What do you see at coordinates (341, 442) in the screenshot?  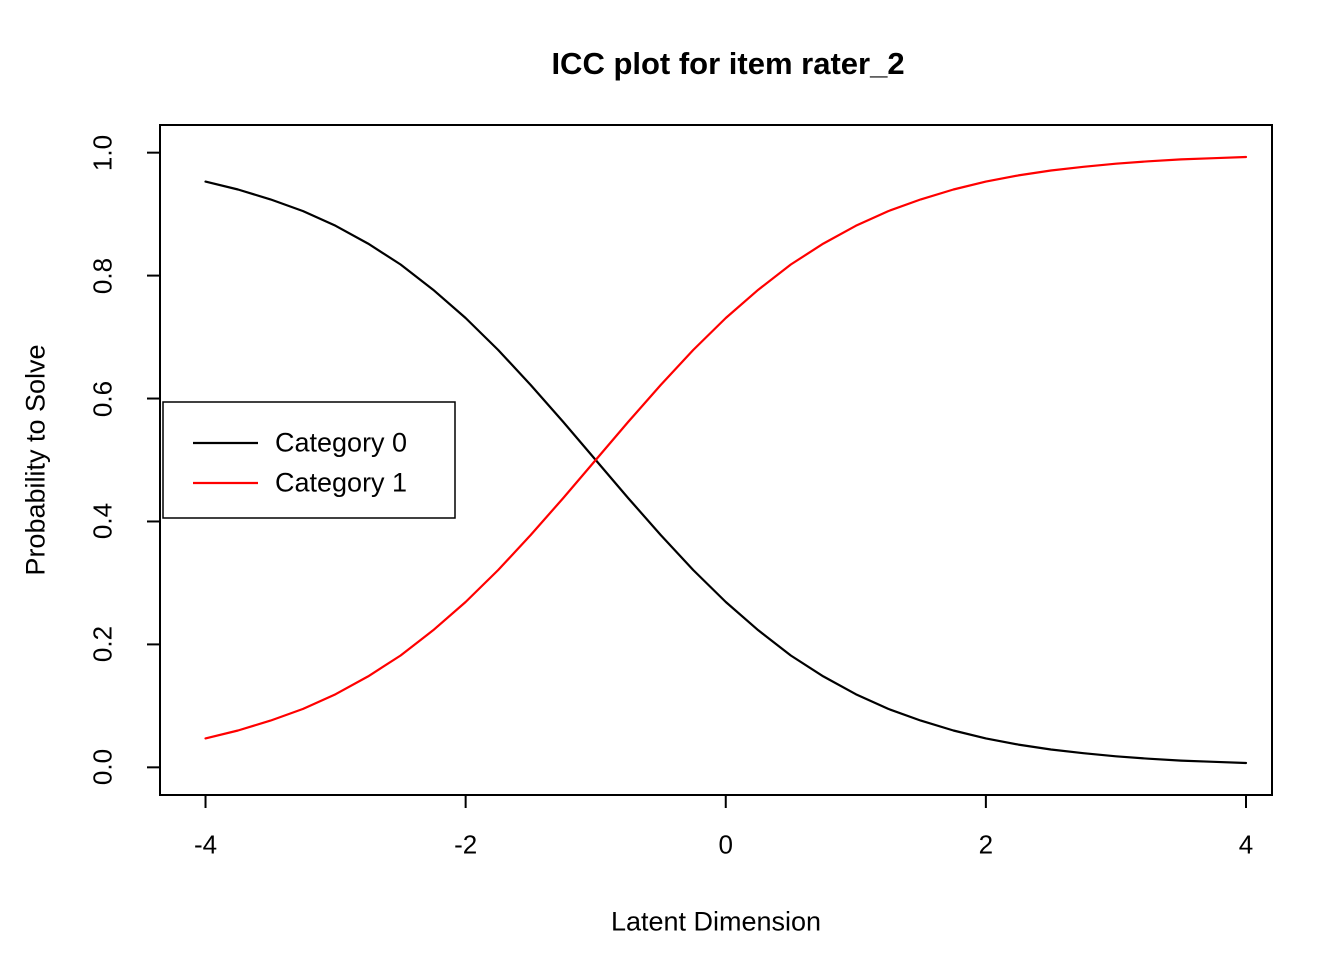 I see `legend-entry-category-0: Category 0` at bounding box center [341, 442].